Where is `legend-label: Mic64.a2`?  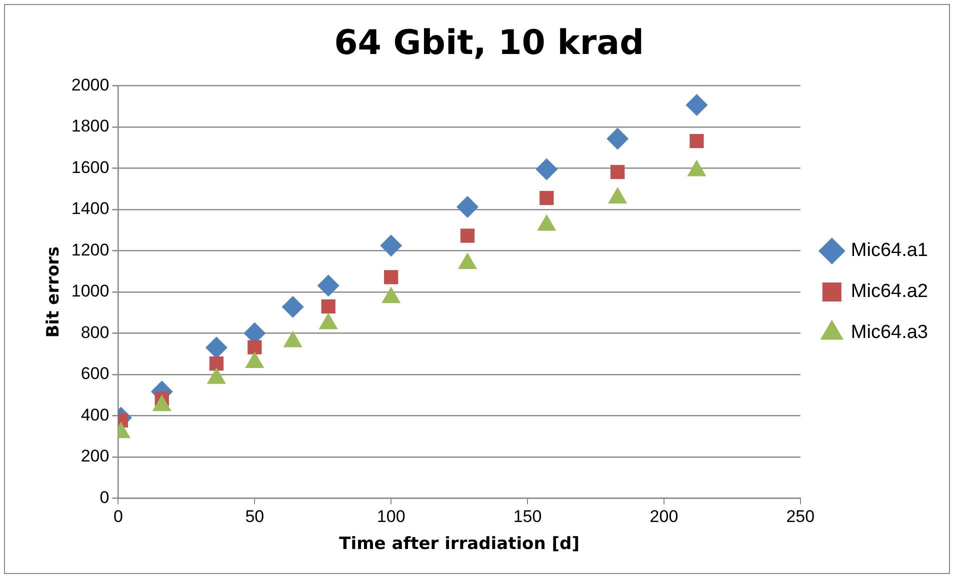
legend-label: Mic64.a2 is located at coordinates (889, 291).